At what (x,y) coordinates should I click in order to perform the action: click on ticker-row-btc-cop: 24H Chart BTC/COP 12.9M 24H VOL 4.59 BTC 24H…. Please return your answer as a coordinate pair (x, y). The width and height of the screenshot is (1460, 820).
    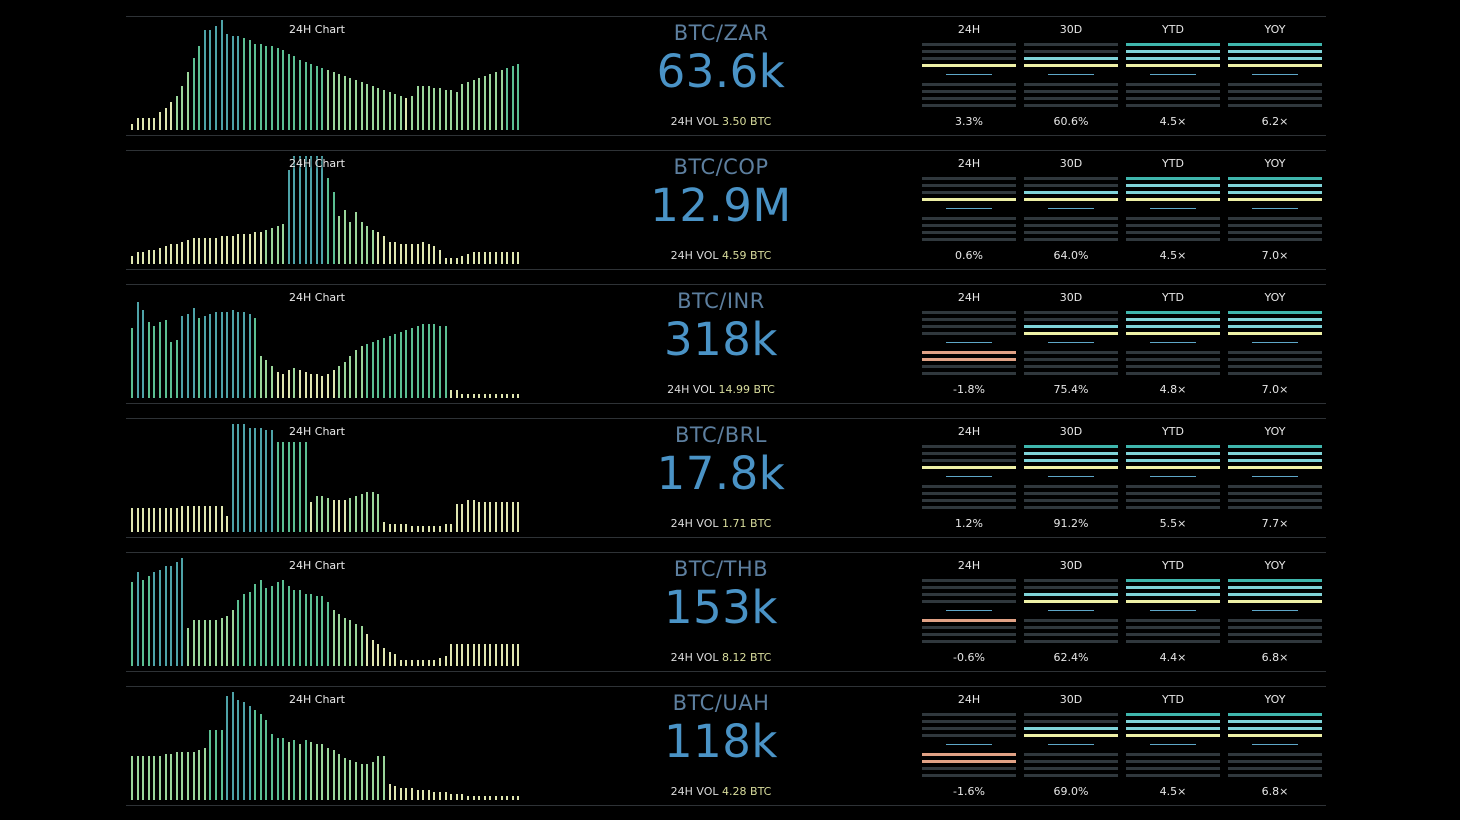
    Looking at the image, I should click on (726, 210).